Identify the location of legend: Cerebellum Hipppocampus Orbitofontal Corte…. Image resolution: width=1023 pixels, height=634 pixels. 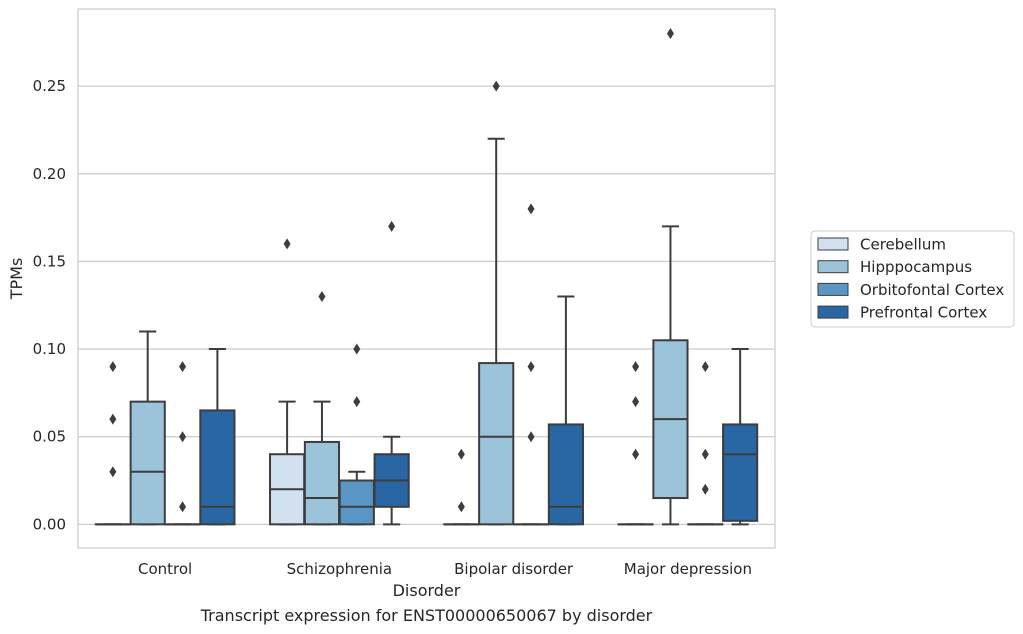
(912, 279).